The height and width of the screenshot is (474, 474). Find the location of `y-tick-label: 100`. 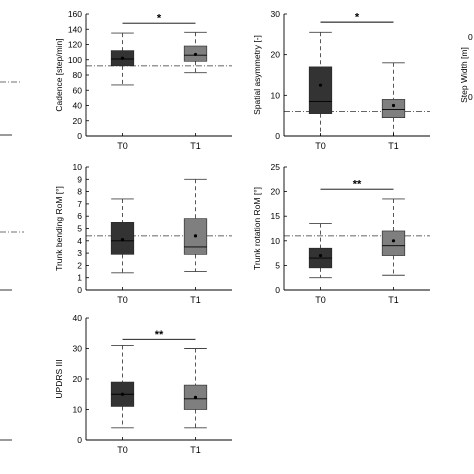

y-tick-label: 100 is located at coordinates (75, 60).